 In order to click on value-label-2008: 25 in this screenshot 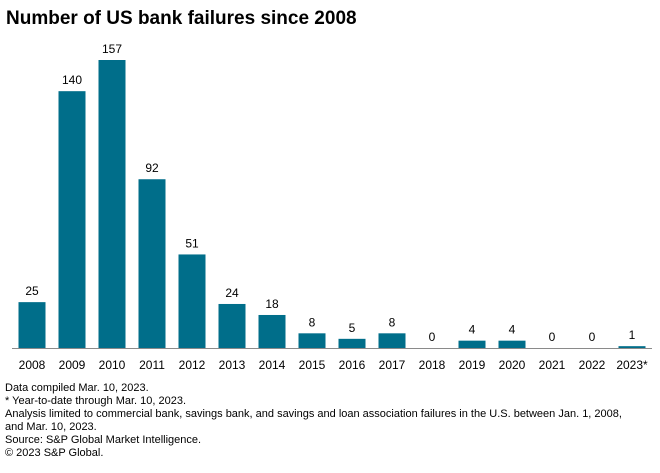, I will do `click(32, 291)`.